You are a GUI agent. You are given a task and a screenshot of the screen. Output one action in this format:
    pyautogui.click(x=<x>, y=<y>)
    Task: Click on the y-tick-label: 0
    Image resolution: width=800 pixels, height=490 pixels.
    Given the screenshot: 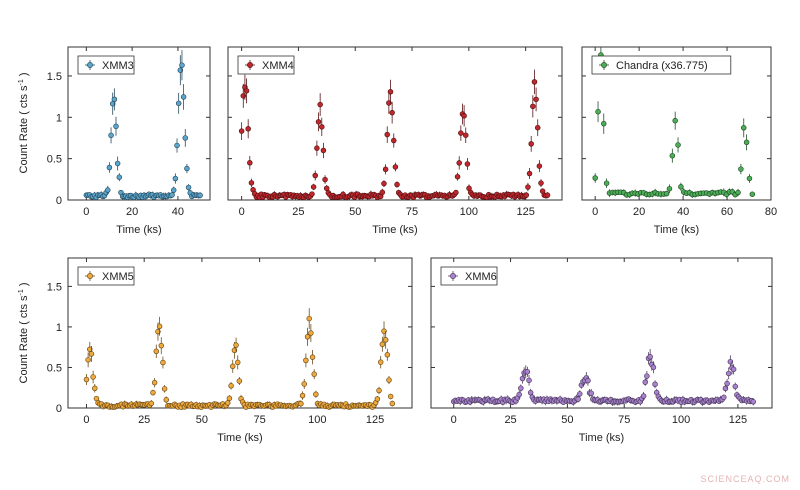 What is the action you would take?
    pyautogui.click(x=59, y=201)
    